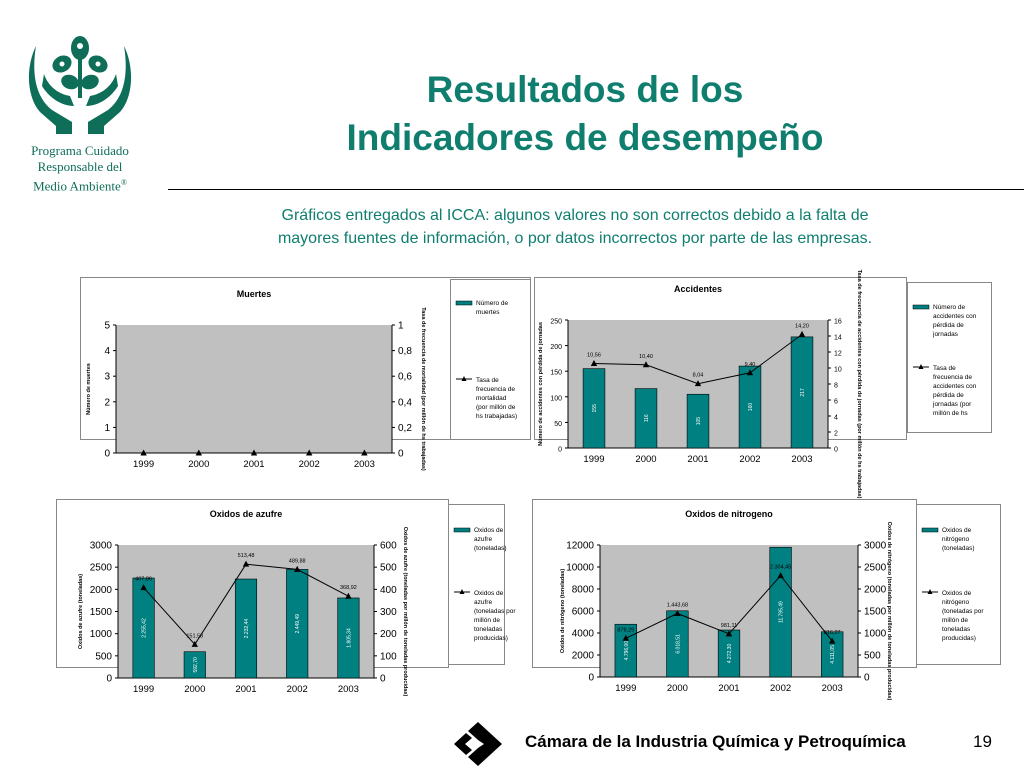 The width and height of the screenshot is (1024, 768). What do you see at coordinates (836, 418) in the screenshot?
I see `y2-tick-label: 4` at bounding box center [836, 418].